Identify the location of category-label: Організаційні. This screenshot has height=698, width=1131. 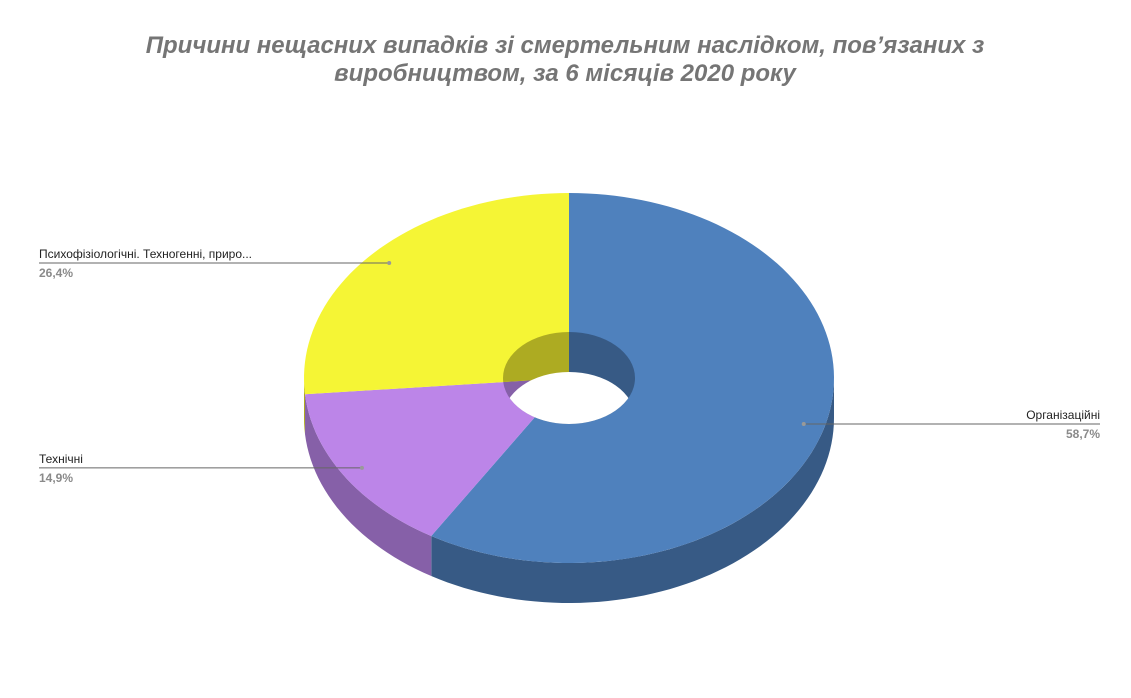
(1063, 415).